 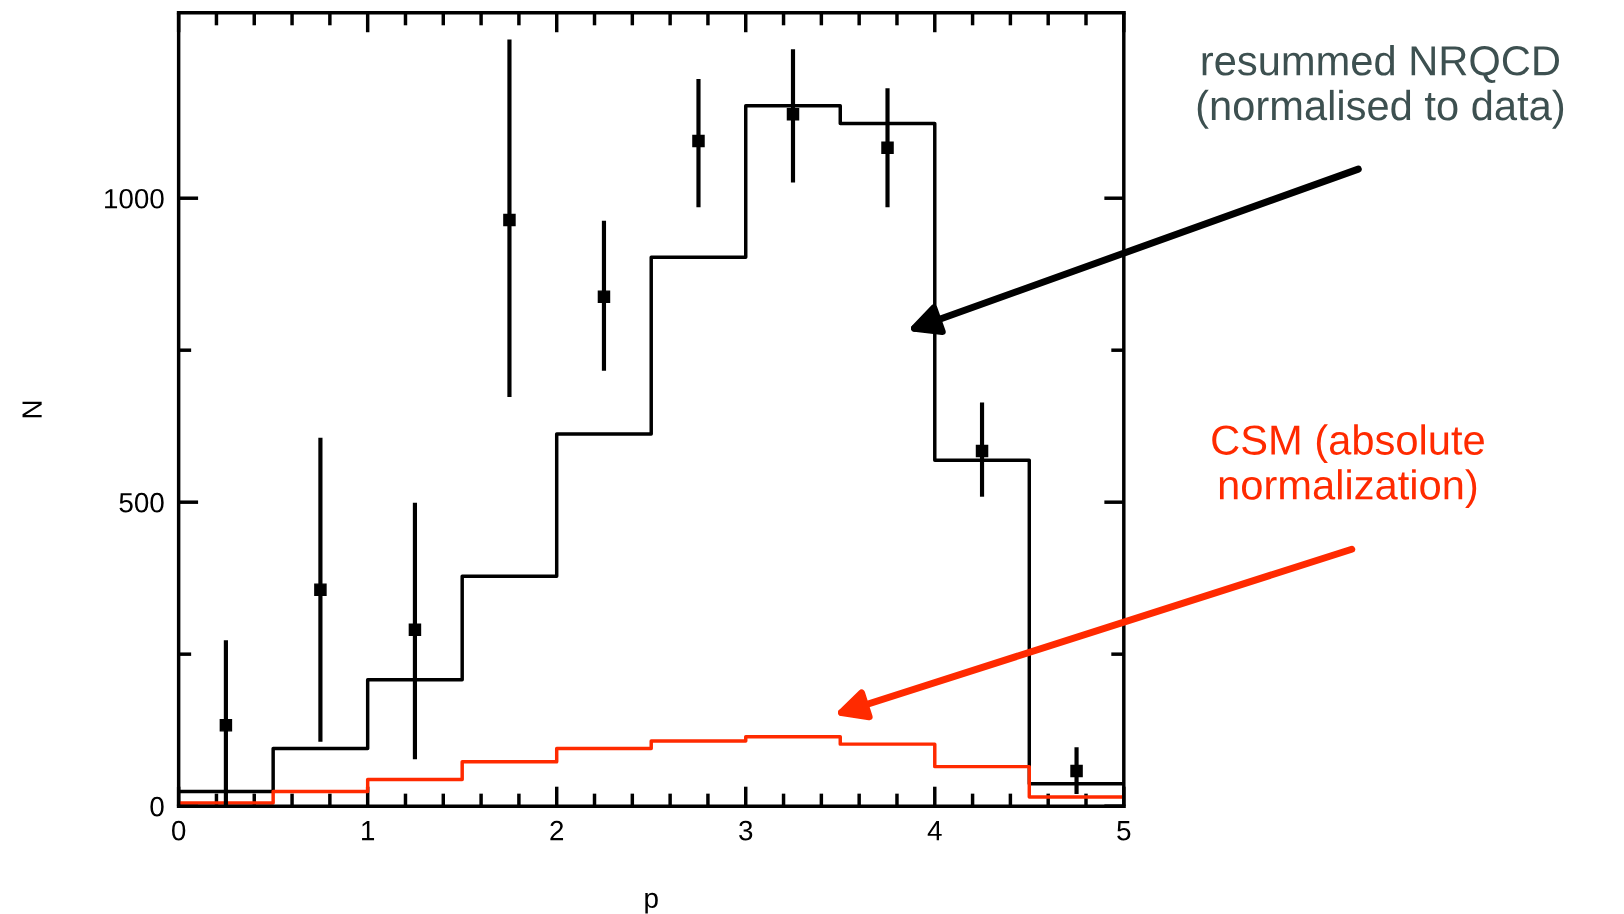 What do you see at coordinates (557, 830) in the screenshot?
I see `x-tick-label: 2` at bounding box center [557, 830].